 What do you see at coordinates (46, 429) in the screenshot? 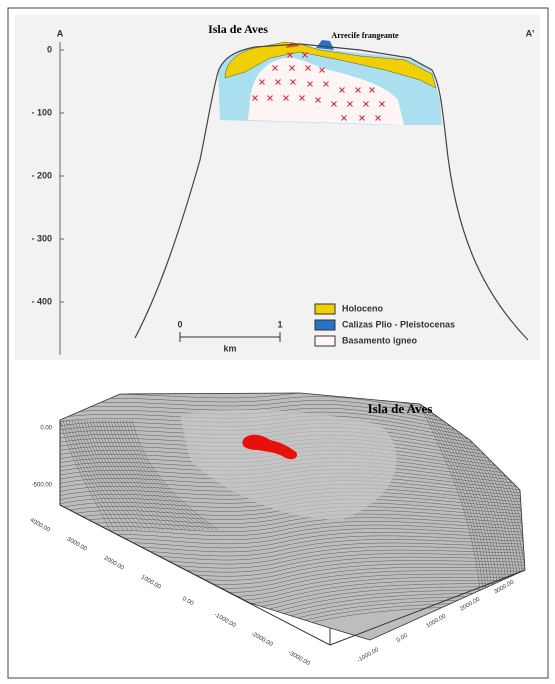
I see `z-label: 0.00` at bounding box center [46, 429].